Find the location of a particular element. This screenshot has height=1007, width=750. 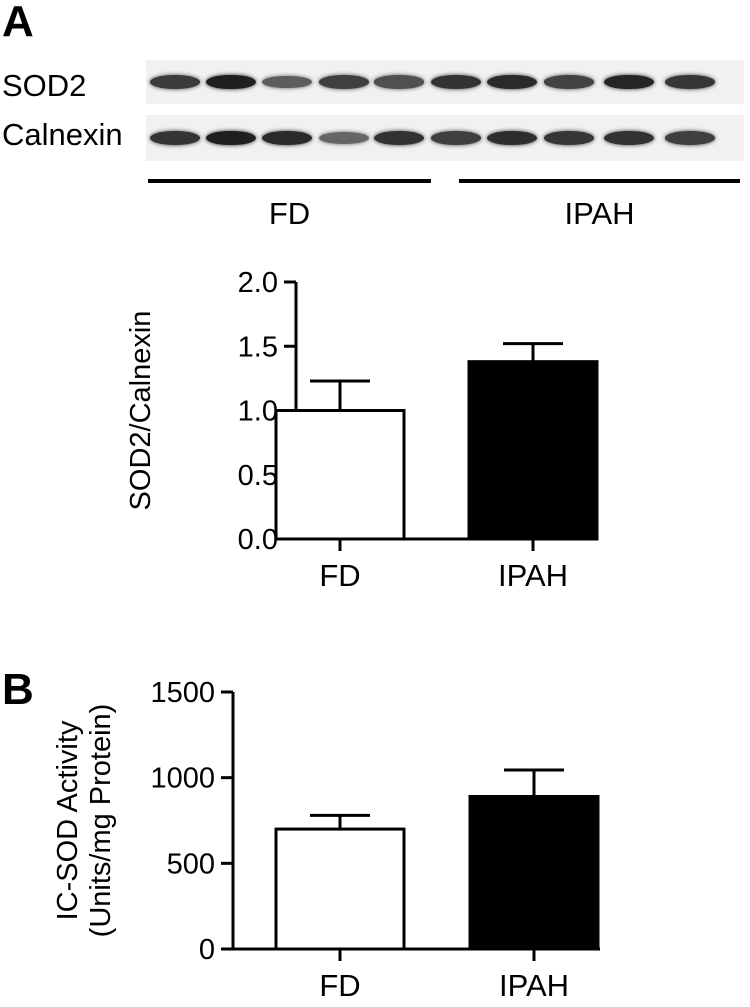

y-tick-label: 1.0 is located at coordinates (258, 412).